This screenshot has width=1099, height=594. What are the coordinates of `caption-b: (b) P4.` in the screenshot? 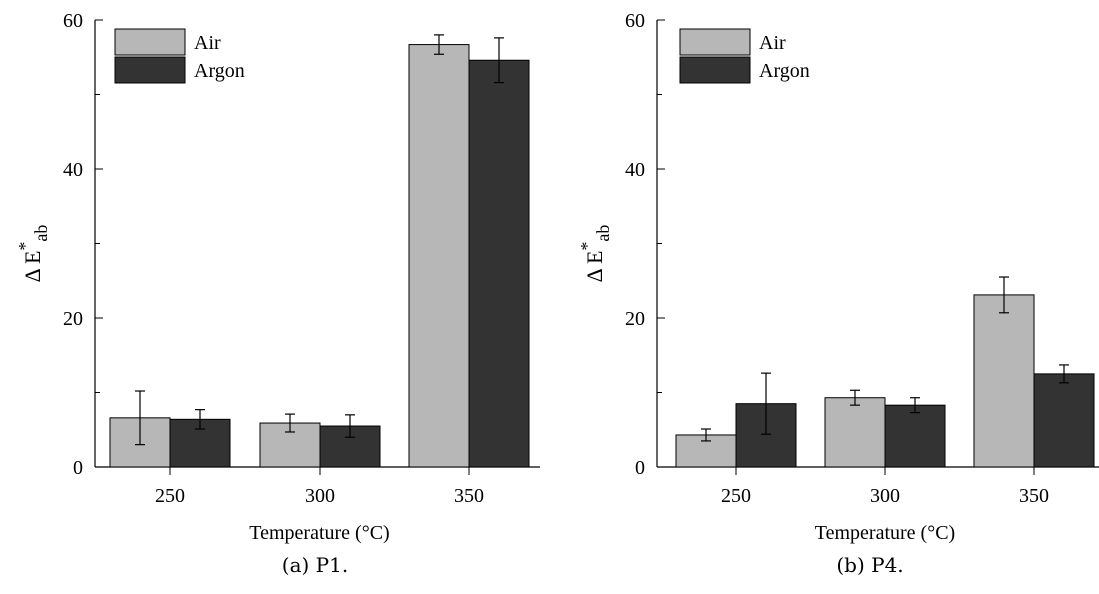 It's located at (870, 565).